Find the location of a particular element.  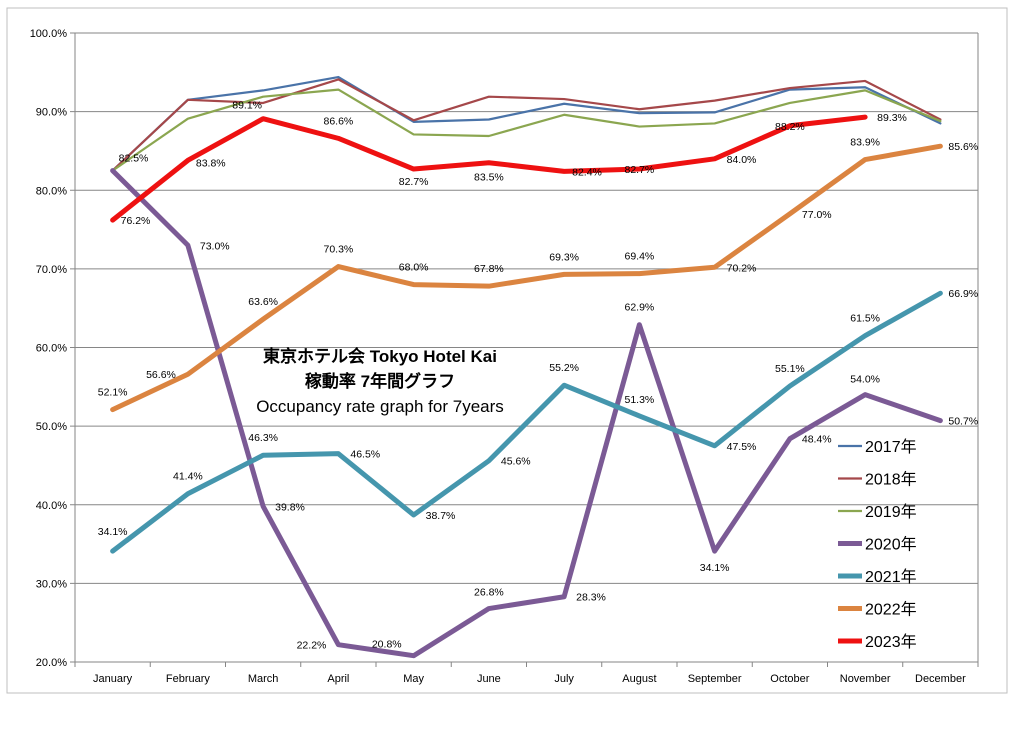

y-tick-label: 100.0% is located at coordinates (49, 34).